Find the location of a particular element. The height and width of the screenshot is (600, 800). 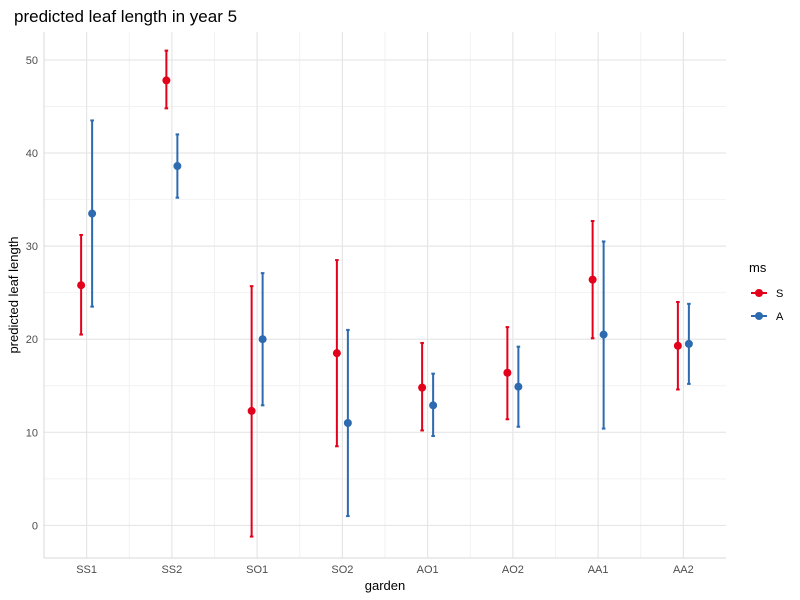

legend: ms SA is located at coordinates (766, 291).